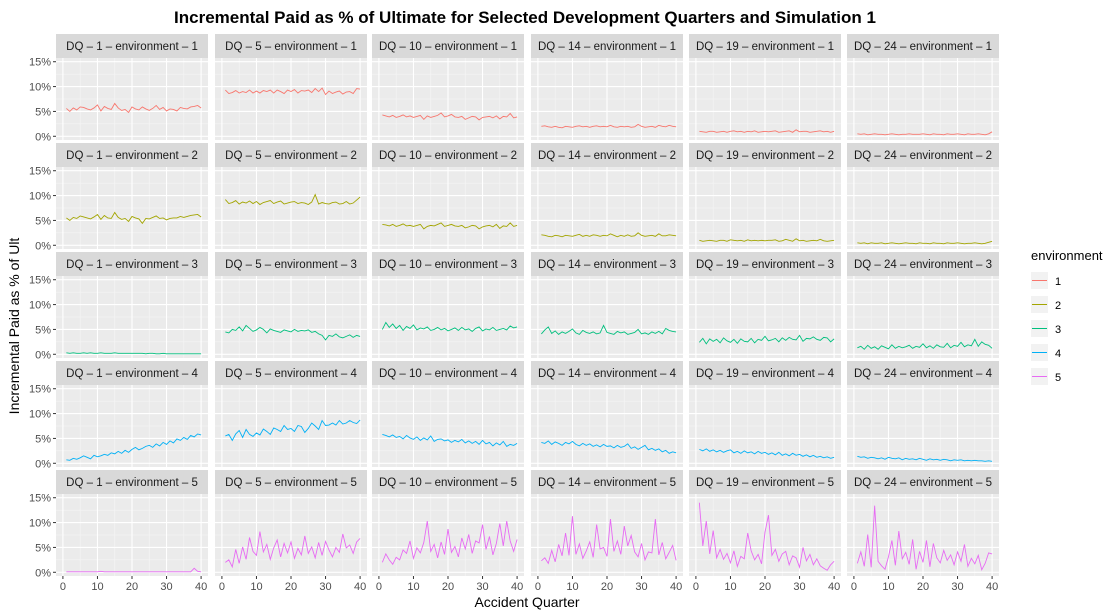  I want to click on facet-strip-label: DQ – 1 – environment – 3, so click(132, 265).